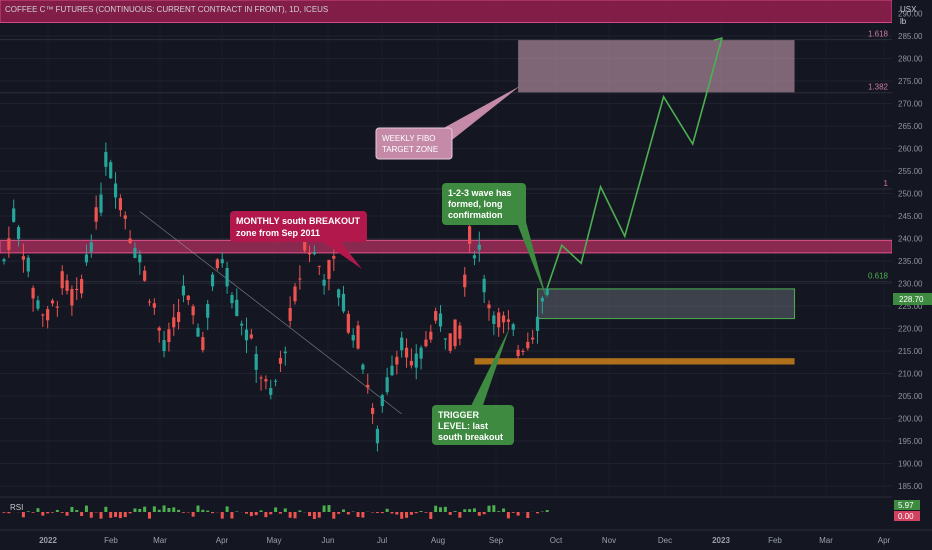  I want to click on weekly-fibo-callout: WEEKLY FIBO TARGET ZONE, so click(447, 123).